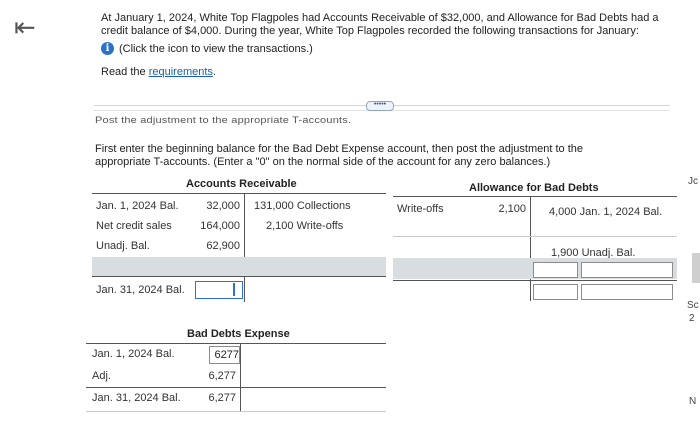 The width and height of the screenshot is (700, 434). I want to click on bde-center-line, so click(240, 378).